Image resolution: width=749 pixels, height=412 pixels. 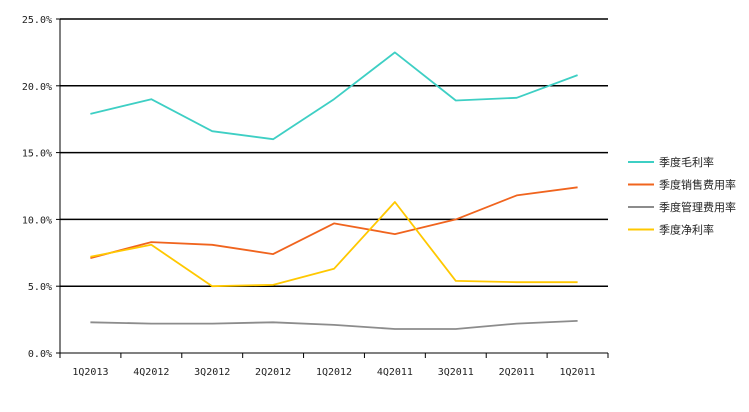 I want to click on legend-label: 季度销售费用率, so click(x=697, y=185).